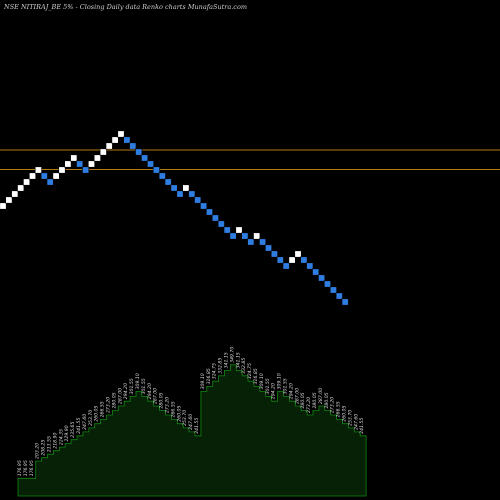 This screenshot has height=500, width=500. Describe the element at coordinates (209, 376) in the screenshot. I see `price-label: 316.85` at that location.